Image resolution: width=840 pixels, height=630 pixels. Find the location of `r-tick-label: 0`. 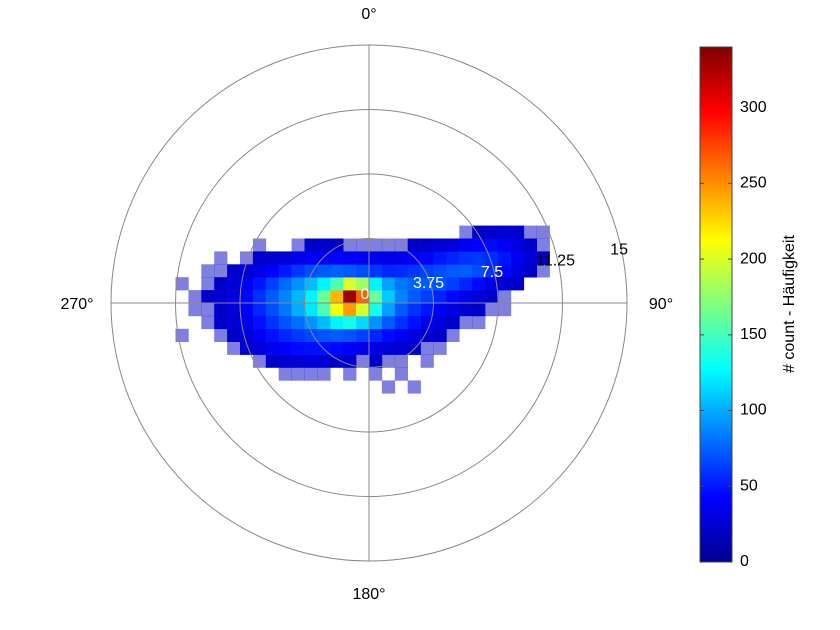

r-tick-label: 0 is located at coordinates (365, 294).